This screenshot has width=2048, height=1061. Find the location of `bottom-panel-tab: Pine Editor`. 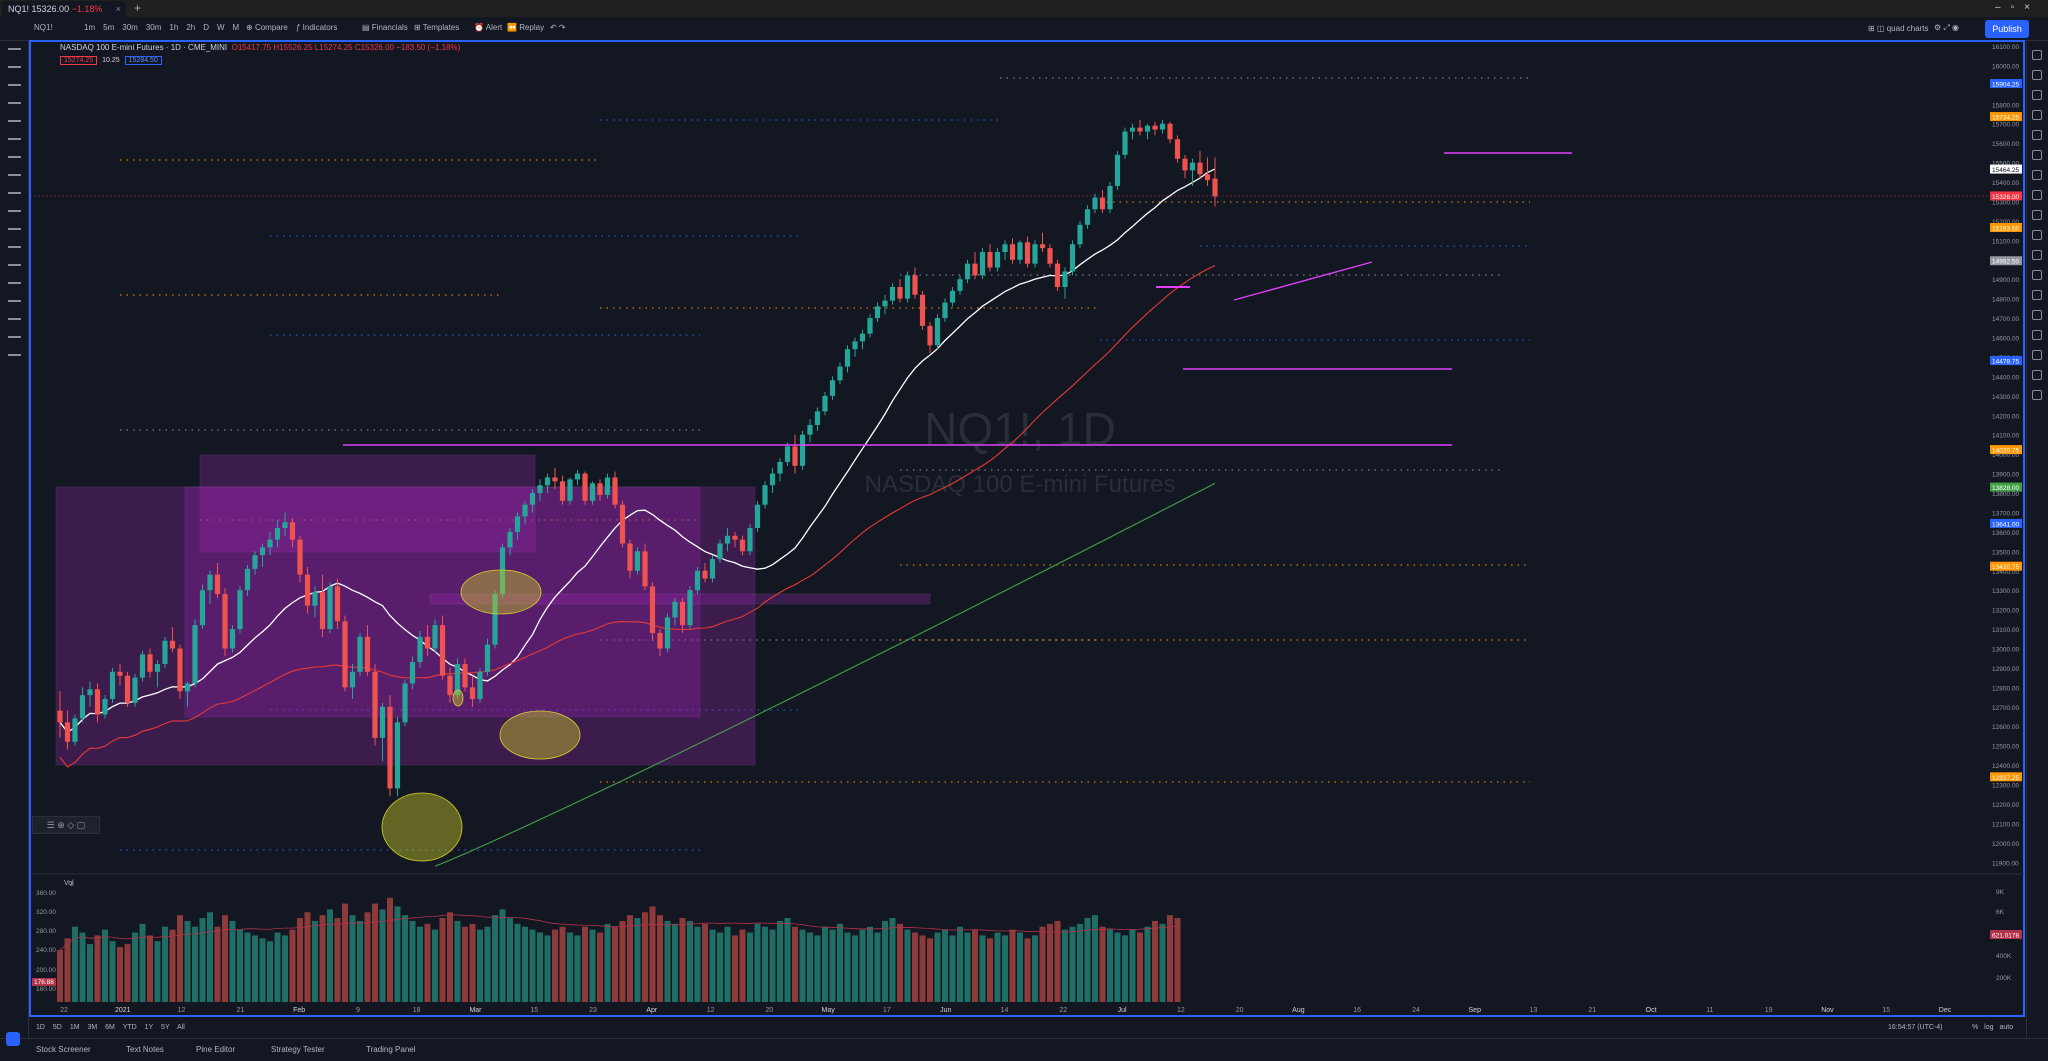

bottom-panel-tab: Pine Editor is located at coordinates (216, 1049).